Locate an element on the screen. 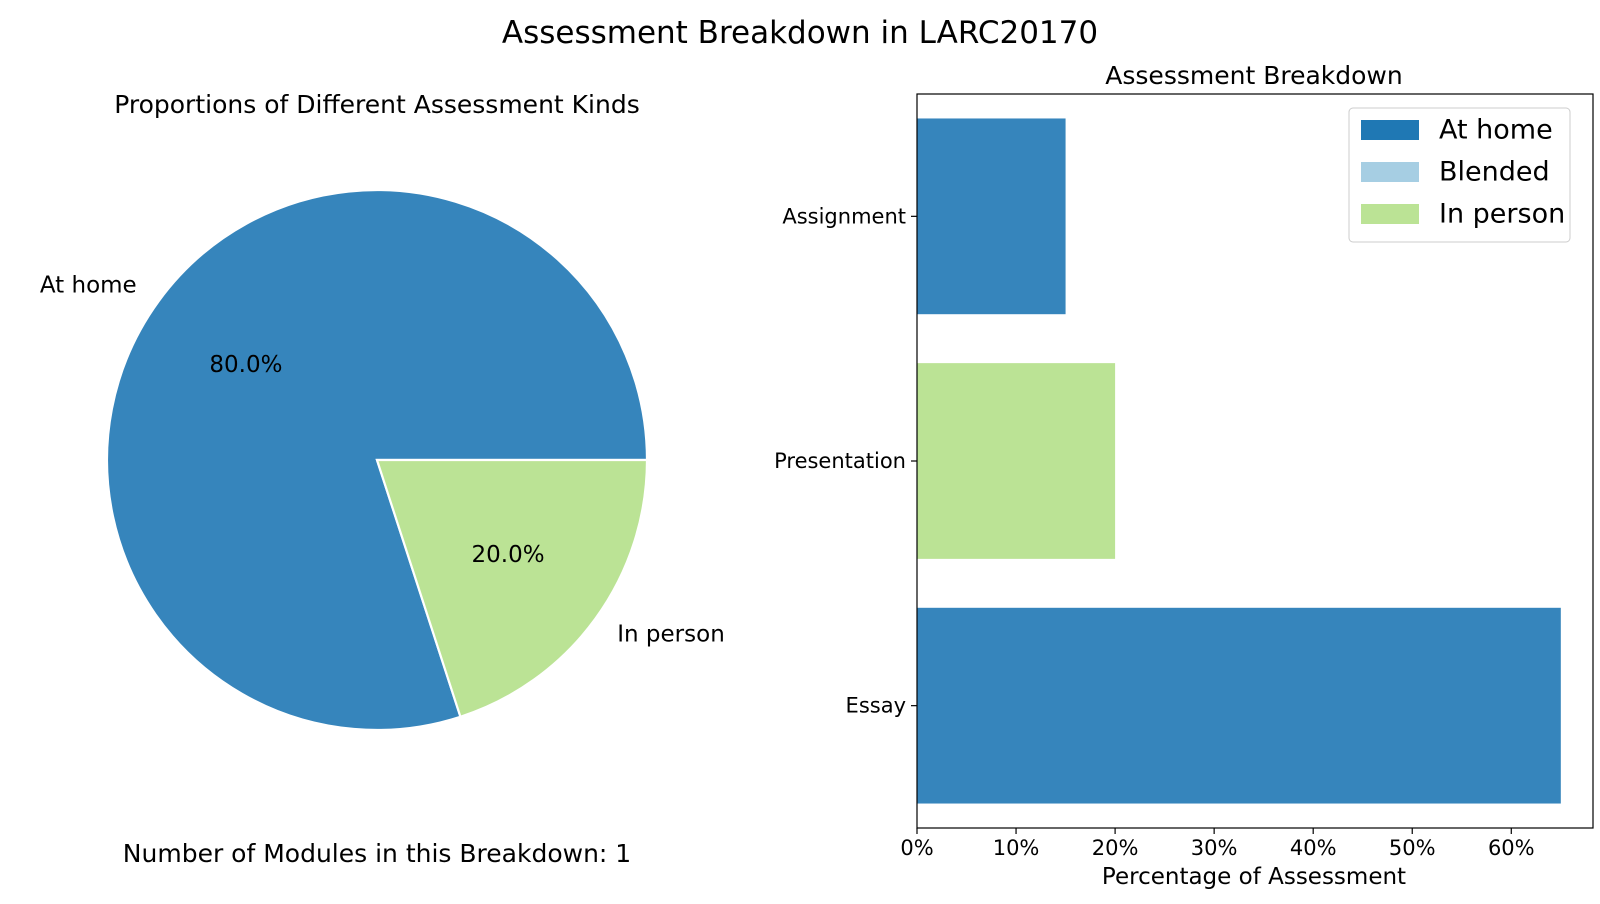  bar-y-ticks: Assignment Presentation Essay is located at coordinates (845, 461).